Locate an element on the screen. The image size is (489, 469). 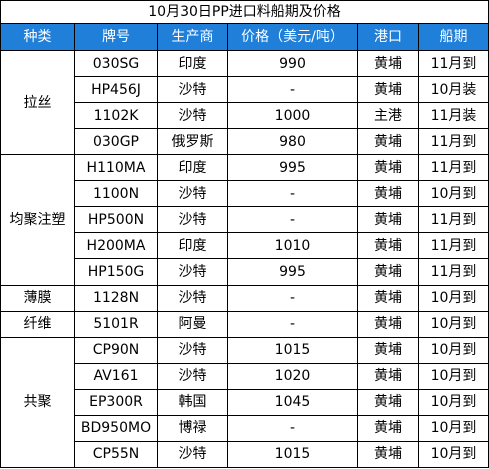
grade-cell: H110MA is located at coordinates (116, 168).